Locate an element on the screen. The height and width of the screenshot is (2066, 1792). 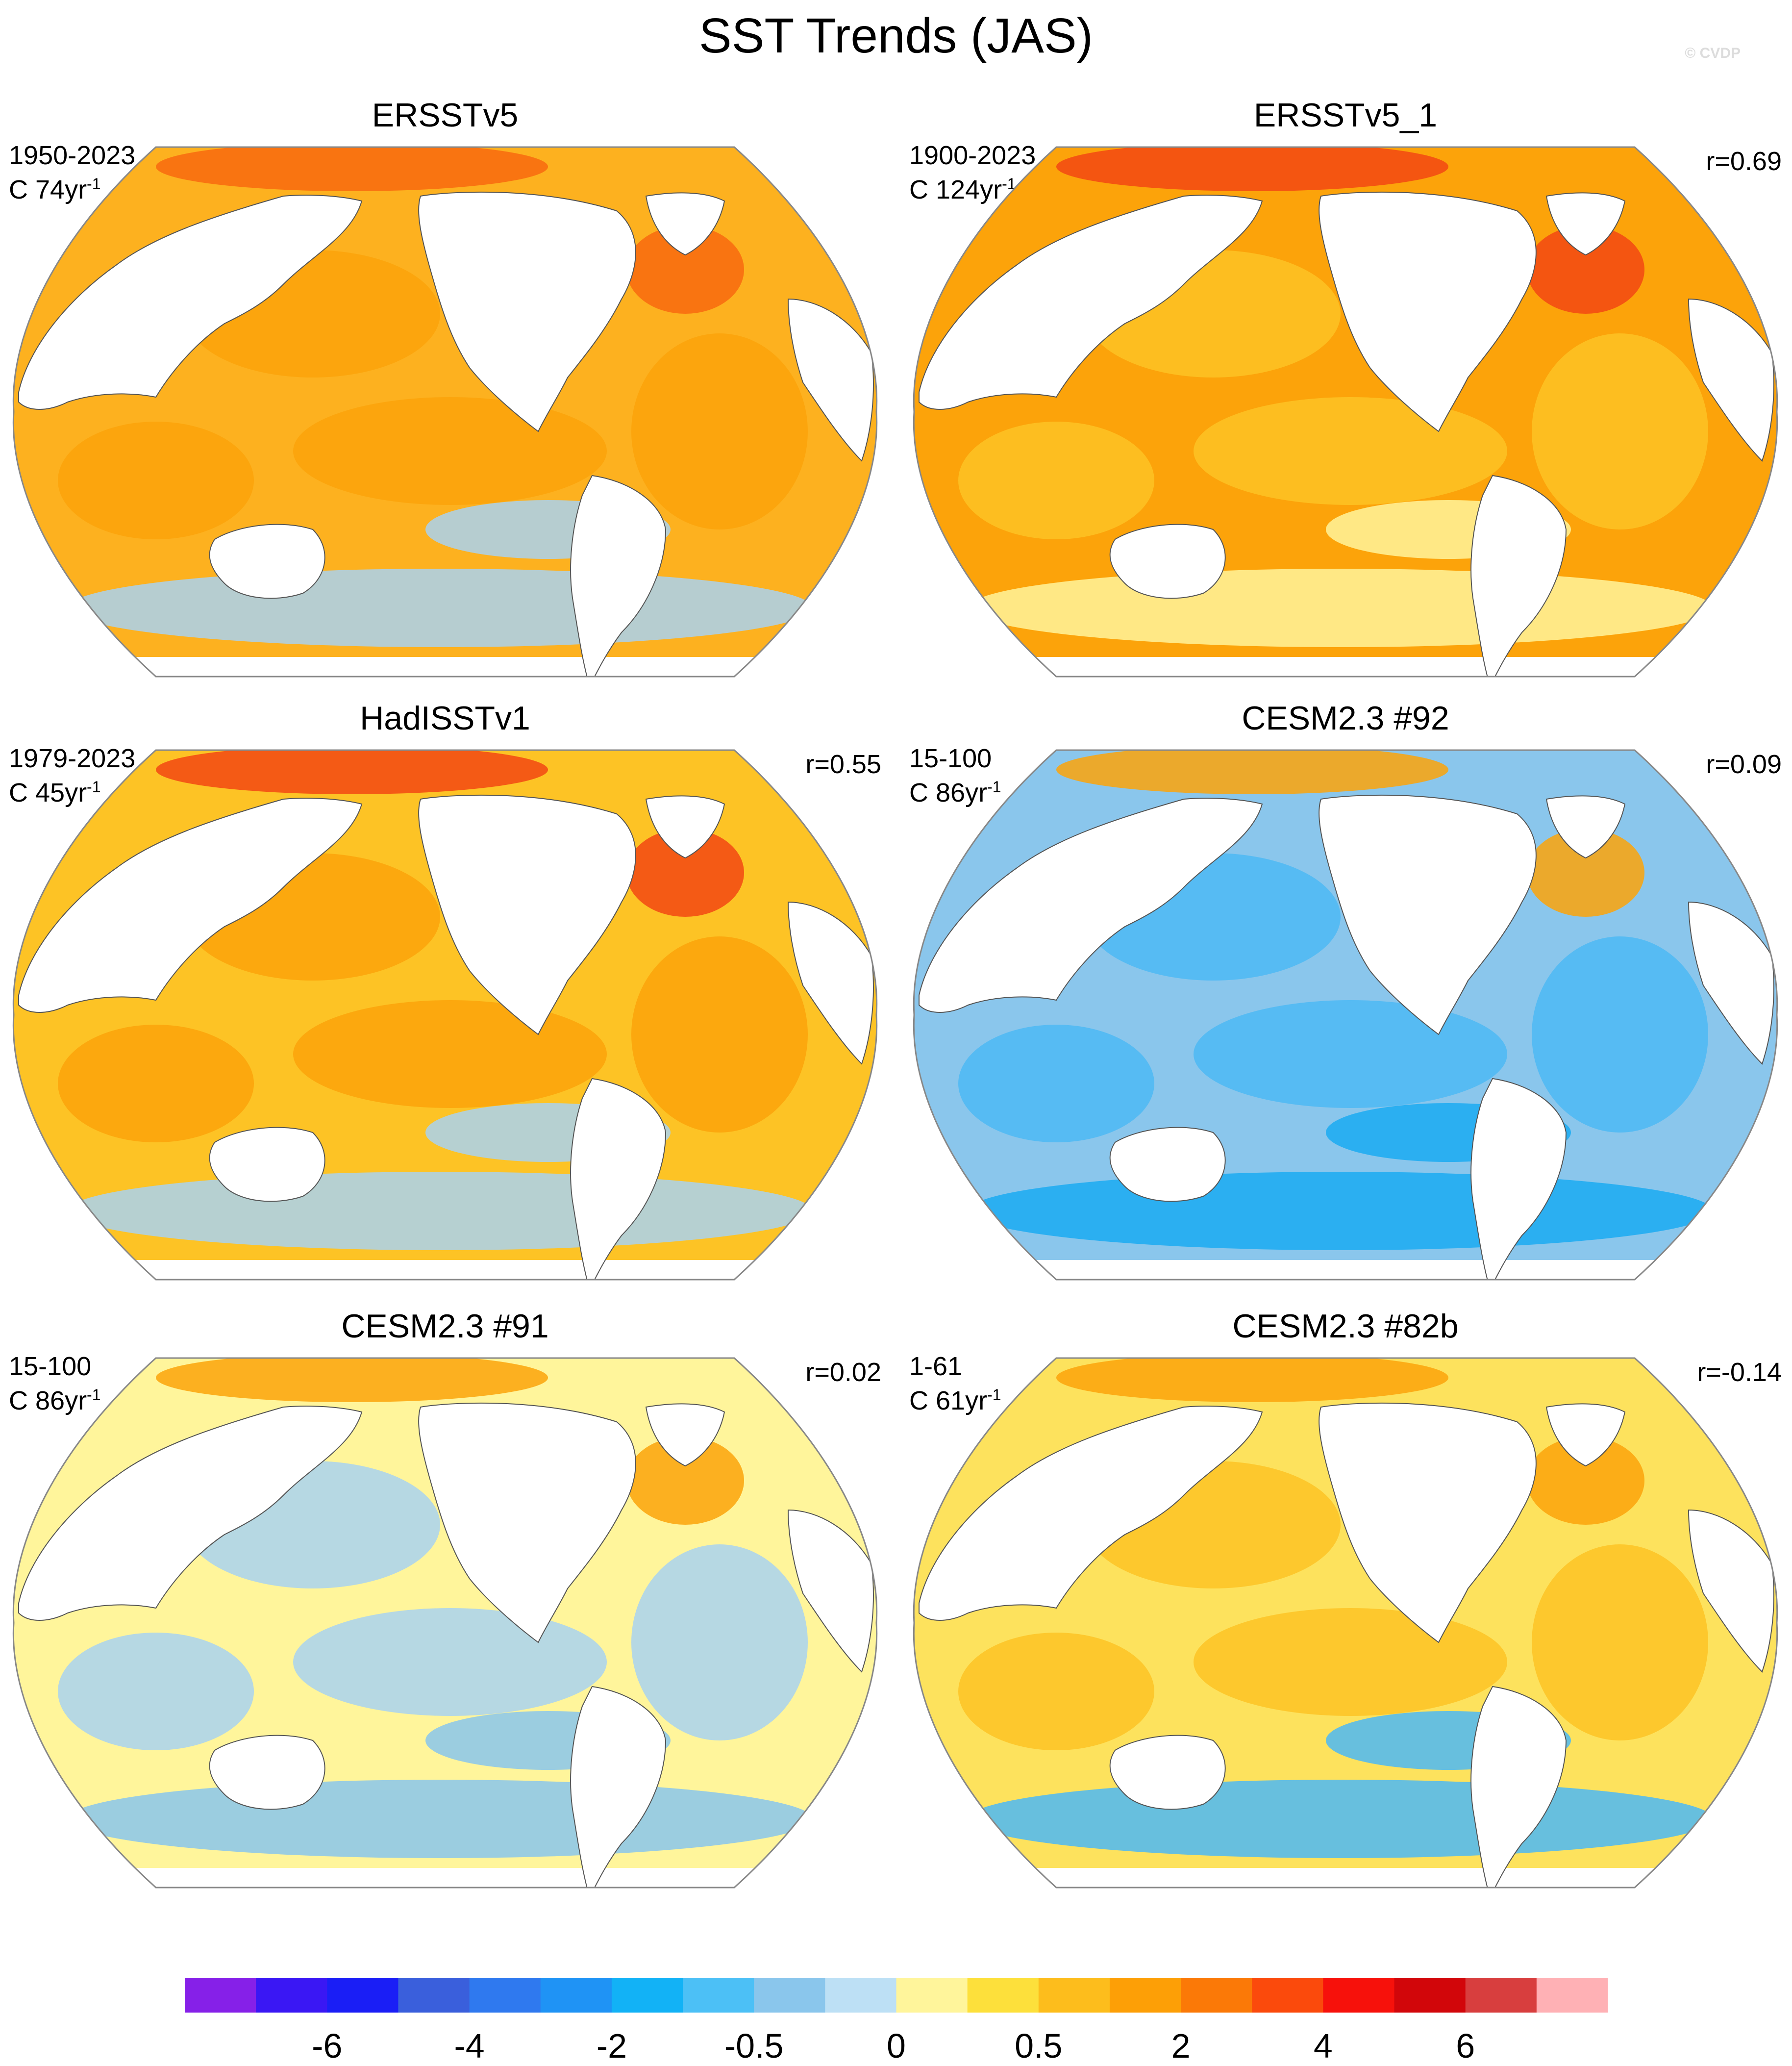
map-panel: ERSSTv5 1950-2023 C 74yr-1 is located at coordinates (445, 398).